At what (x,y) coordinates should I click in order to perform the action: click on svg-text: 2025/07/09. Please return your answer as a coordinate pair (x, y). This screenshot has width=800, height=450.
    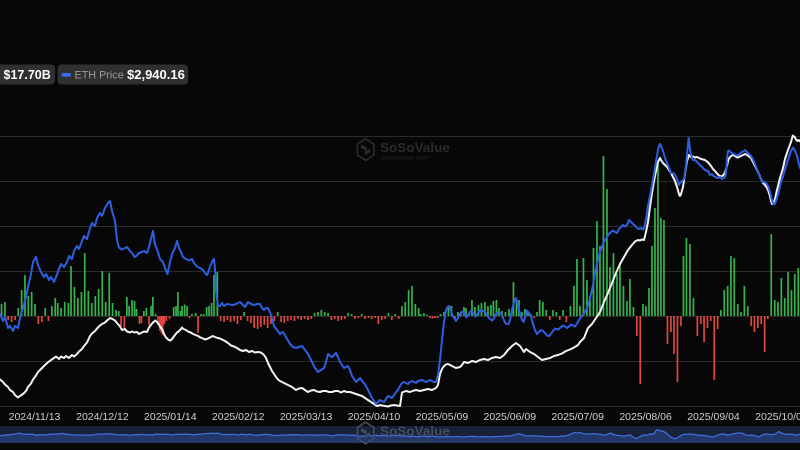
    Looking at the image, I should click on (577, 417).